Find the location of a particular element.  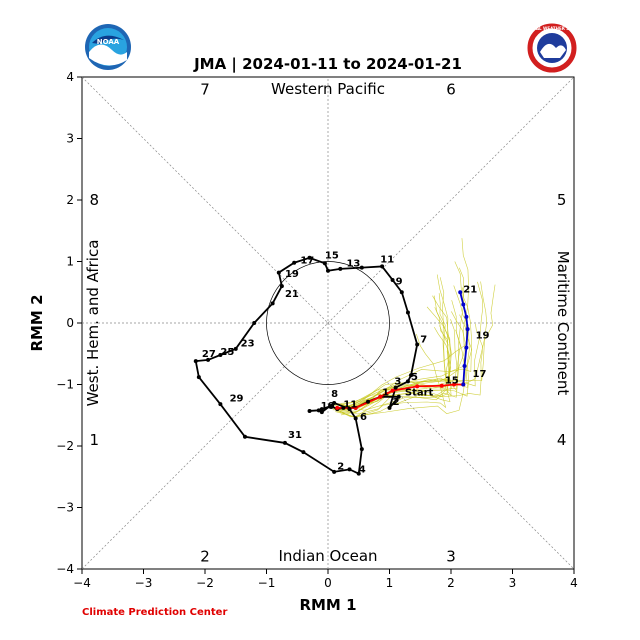

y-tick-label: −4 is located at coordinates (65, 569).